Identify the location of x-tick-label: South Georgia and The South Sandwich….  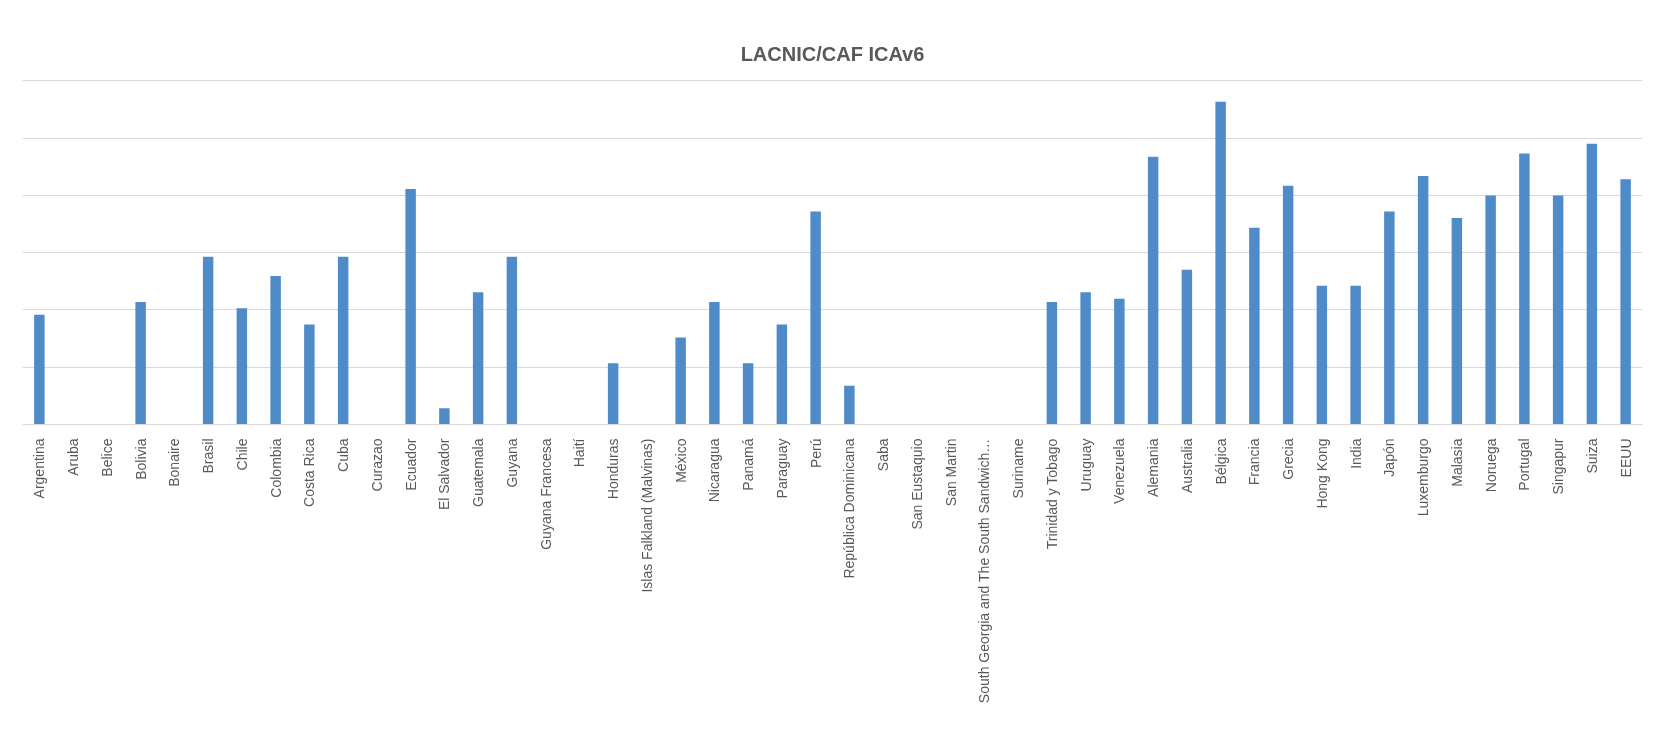
(984, 571).